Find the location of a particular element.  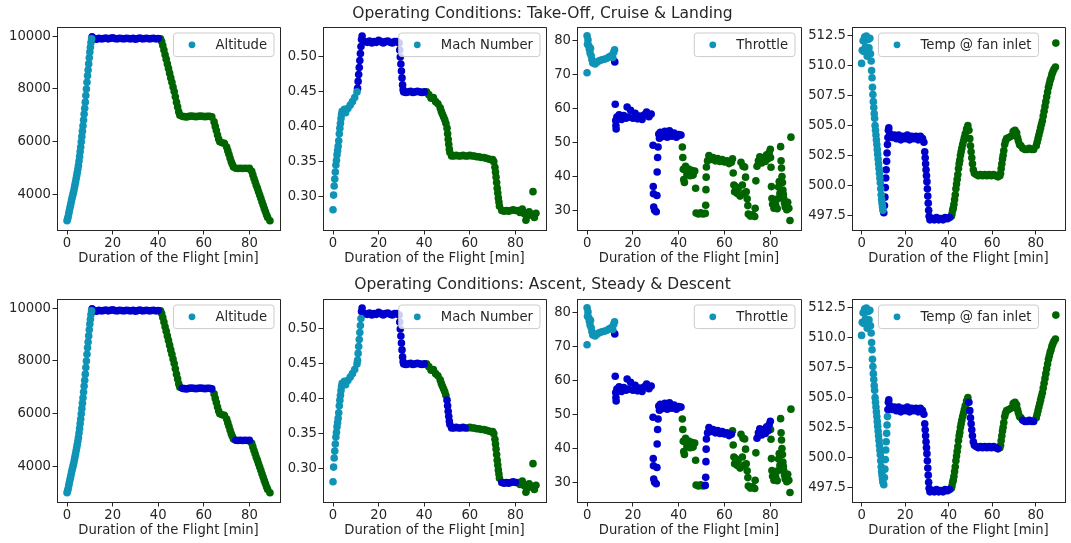

text: Operating Conditions: Take-Off, Cruise & Landing is located at coordinates (542, 12).